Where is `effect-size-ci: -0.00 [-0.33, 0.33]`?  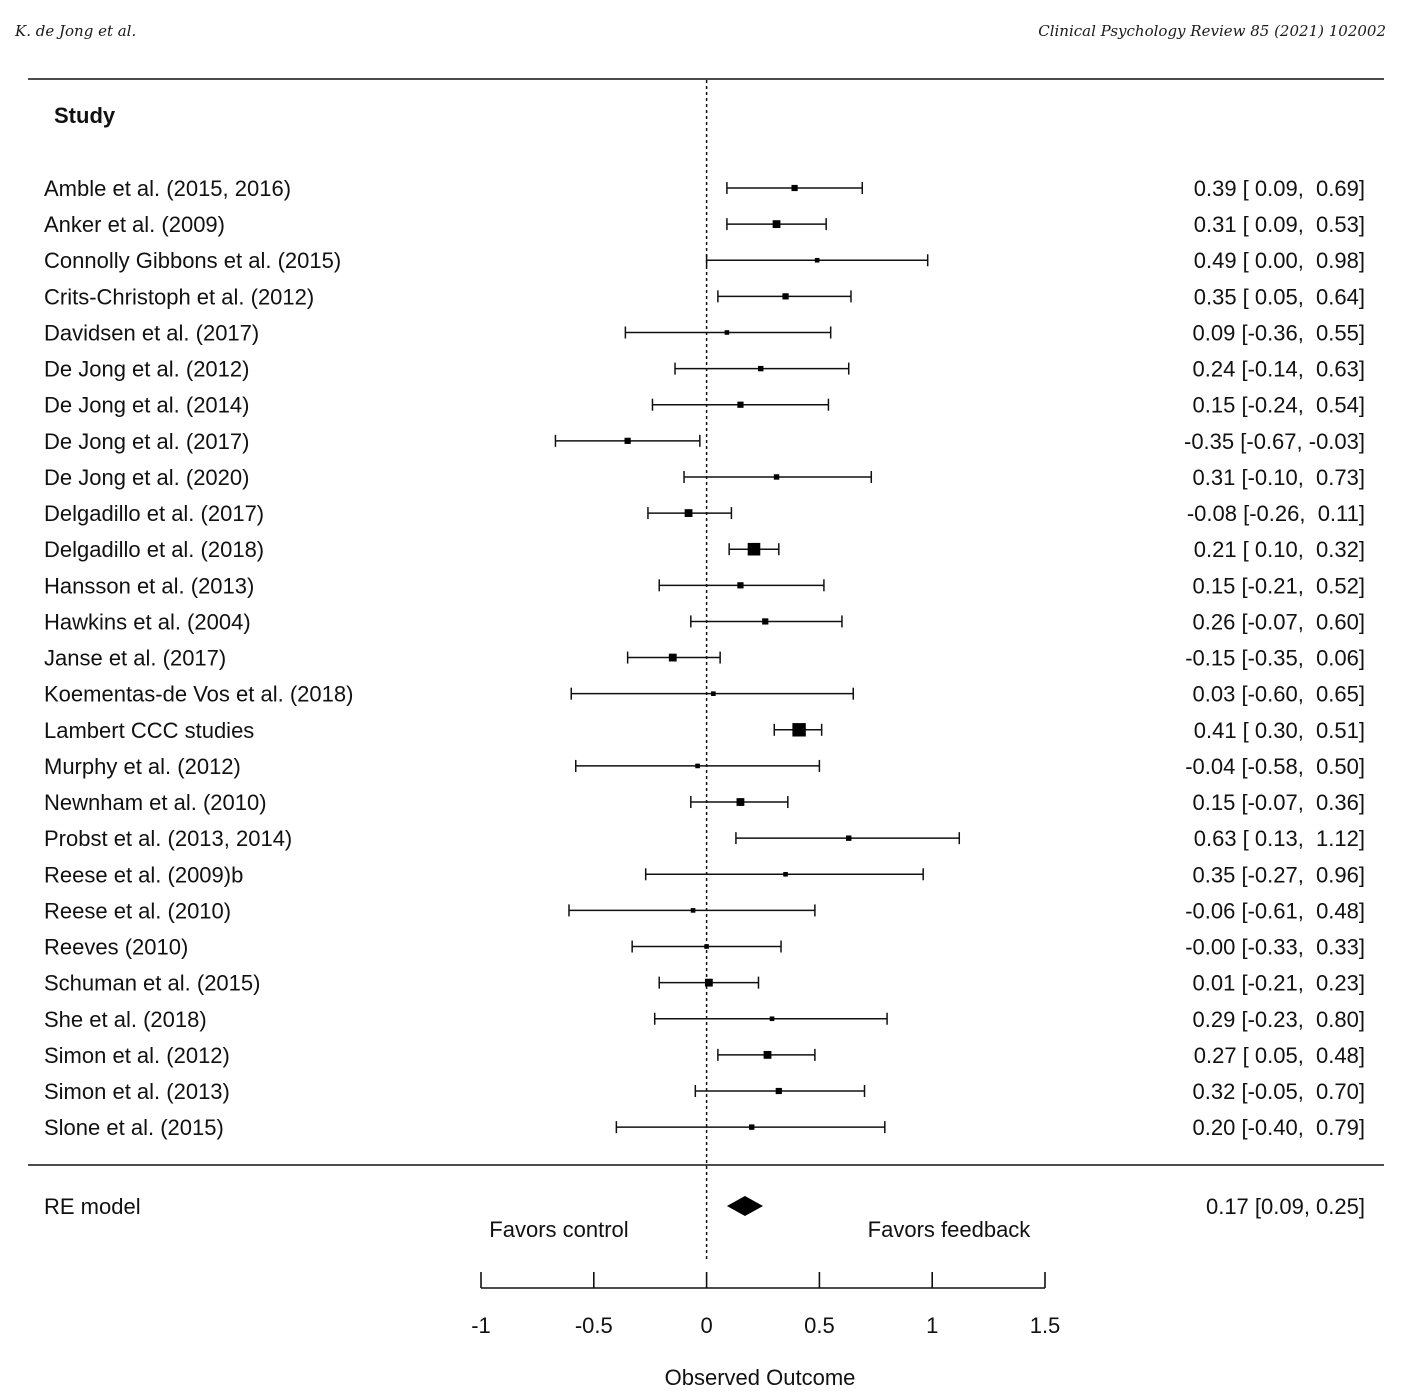
effect-size-ci: -0.00 [-0.33, 0.33] is located at coordinates (1275, 947).